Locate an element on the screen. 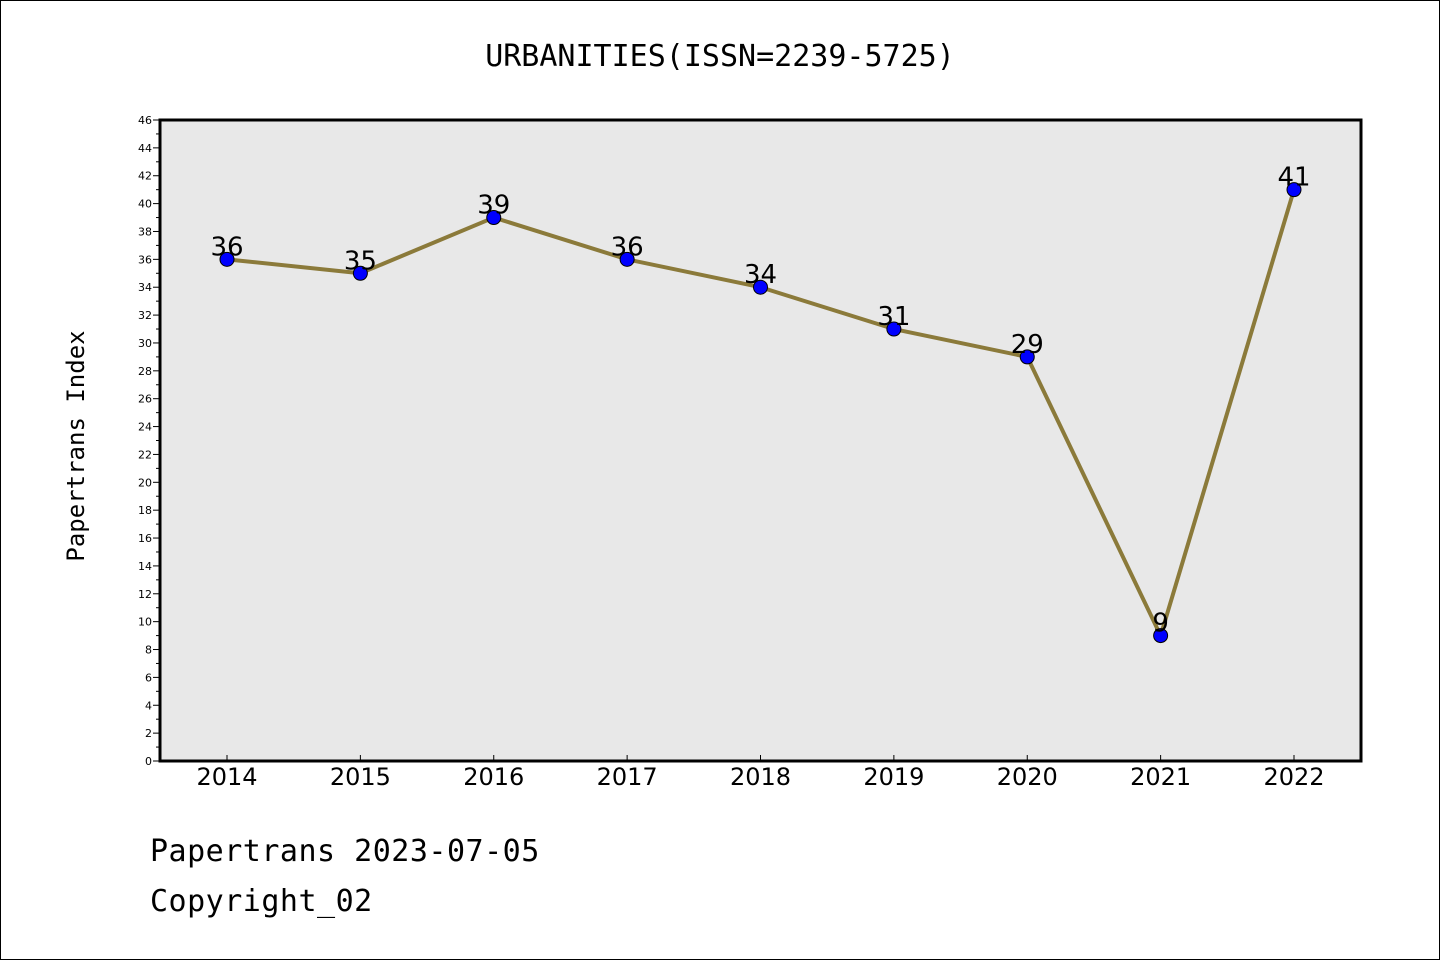  y-tick-label: 36 is located at coordinates (145, 259).